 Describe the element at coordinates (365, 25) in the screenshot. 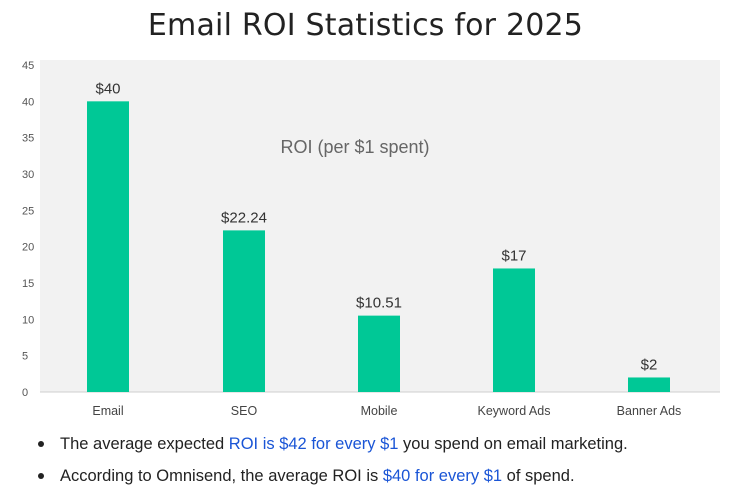

I see `page-title: Email ROI Statistics for 2025` at that location.